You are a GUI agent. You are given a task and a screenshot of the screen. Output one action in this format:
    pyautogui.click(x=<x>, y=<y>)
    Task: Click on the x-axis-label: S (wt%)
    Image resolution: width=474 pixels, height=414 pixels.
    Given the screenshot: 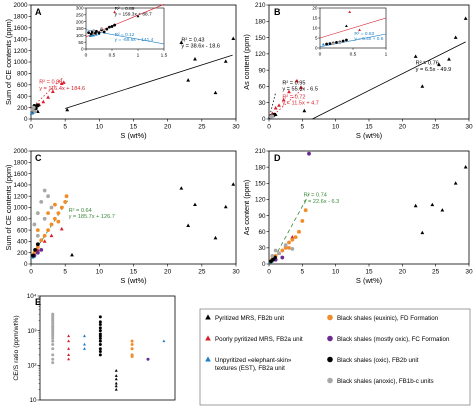 What is the action you would take?
    pyautogui.click(x=369, y=280)
    